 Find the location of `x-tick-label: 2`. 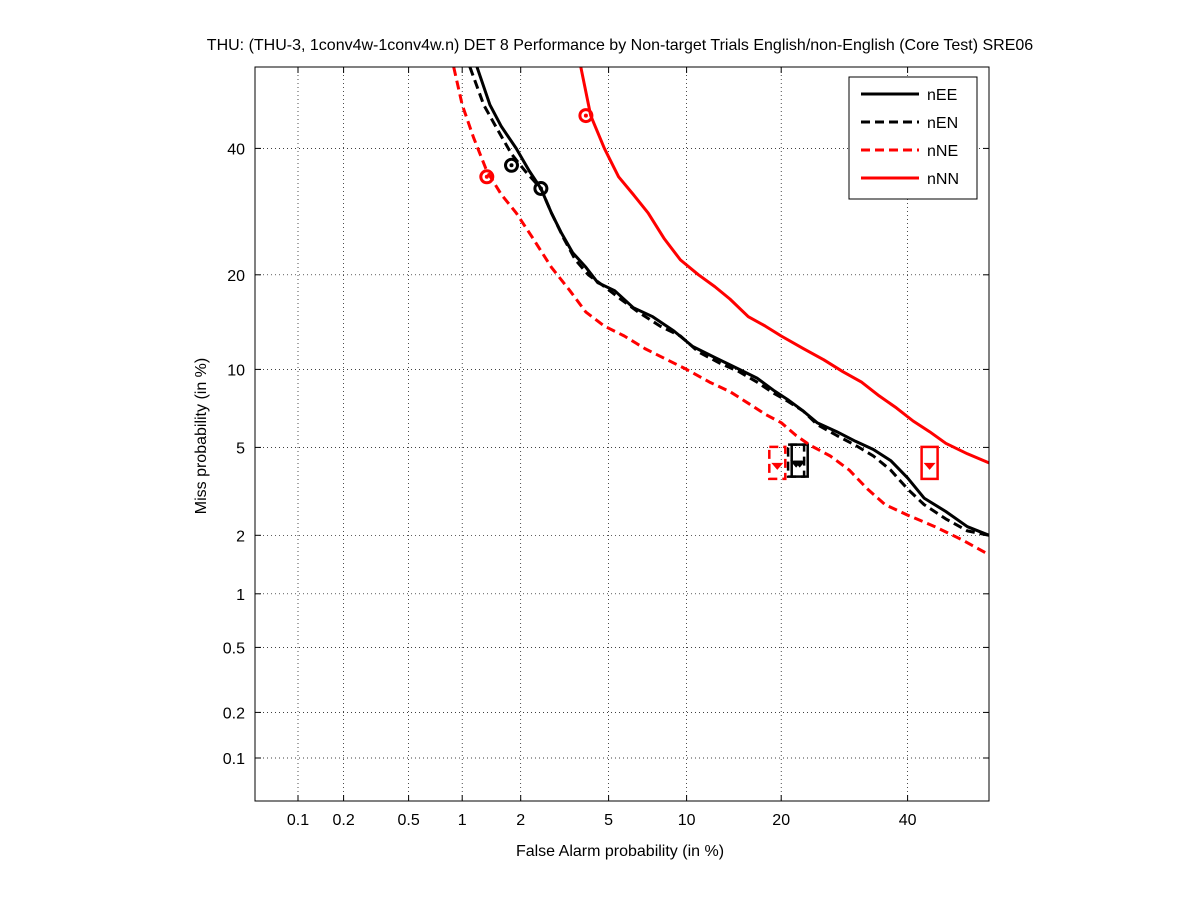

x-tick-label: 2 is located at coordinates (520, 820).